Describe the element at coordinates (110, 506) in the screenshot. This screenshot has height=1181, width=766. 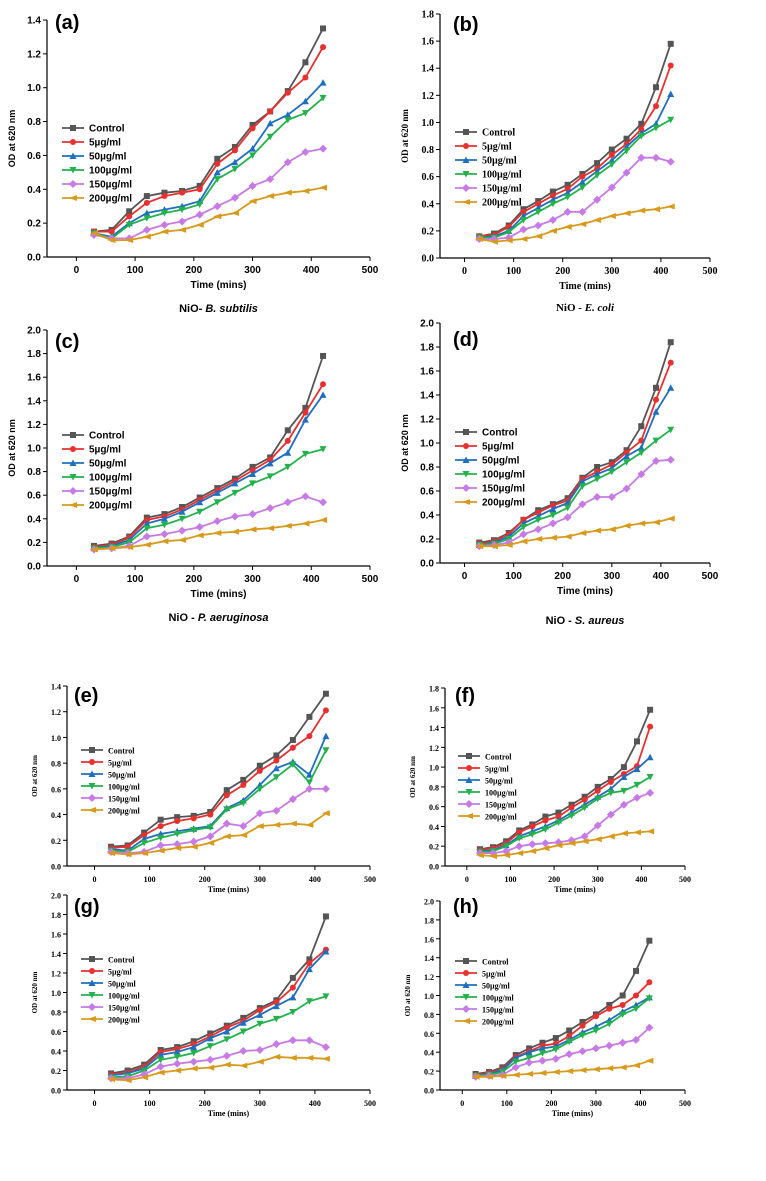
I see `legend-label: 200µg/ml` at that location.